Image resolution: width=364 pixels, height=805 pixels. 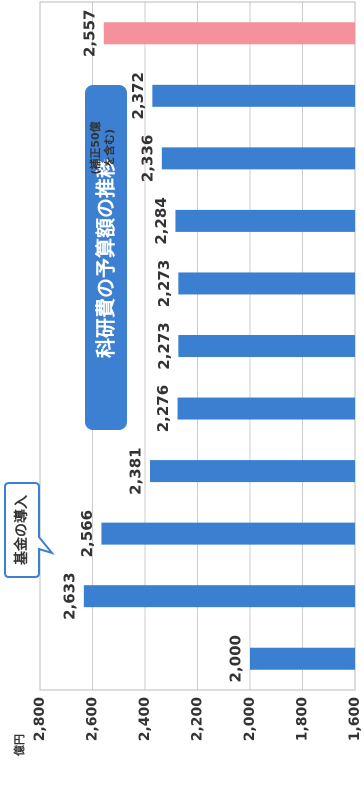 What do you see at coordinates (161, 220) in the screenshot?
I see `value-label: 2,284` at bounding box center [161, 220].